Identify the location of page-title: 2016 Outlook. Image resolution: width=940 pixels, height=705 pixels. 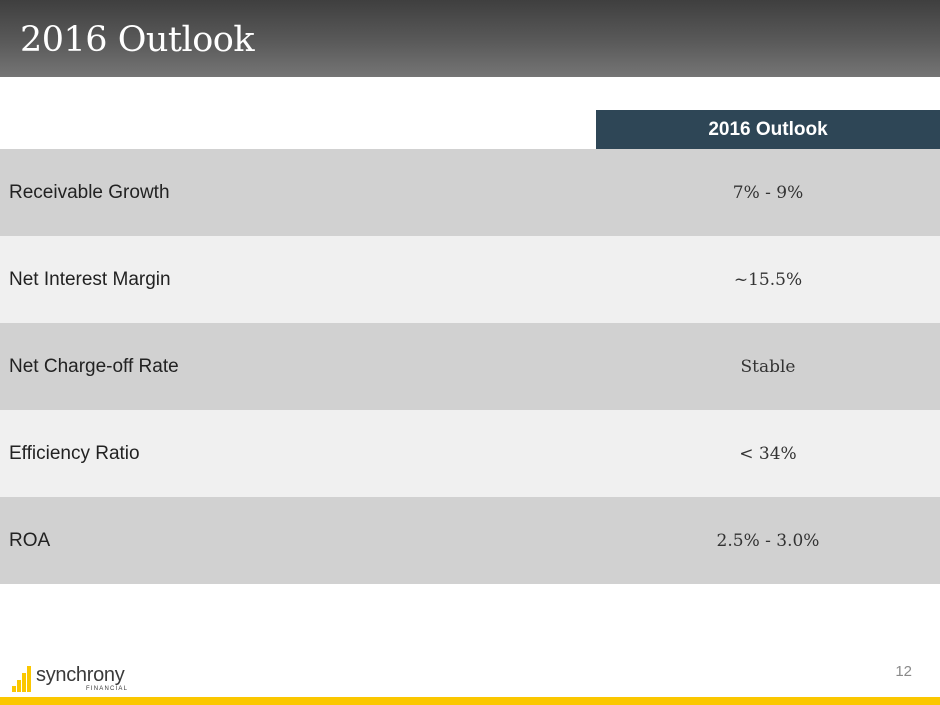
(137, 40).